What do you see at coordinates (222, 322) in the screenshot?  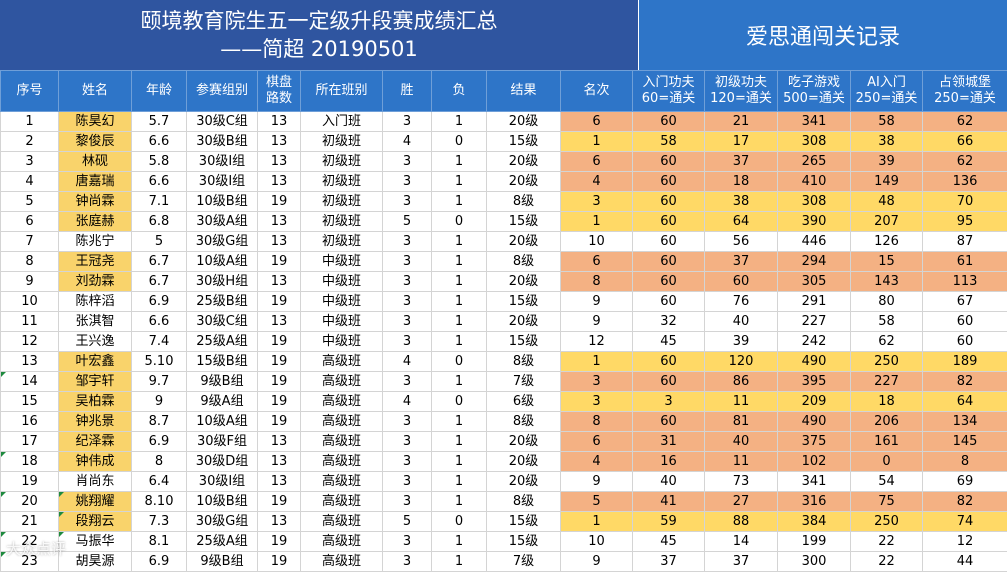 I see `table-cell: 30级C组` at bounding box center [222, 322].